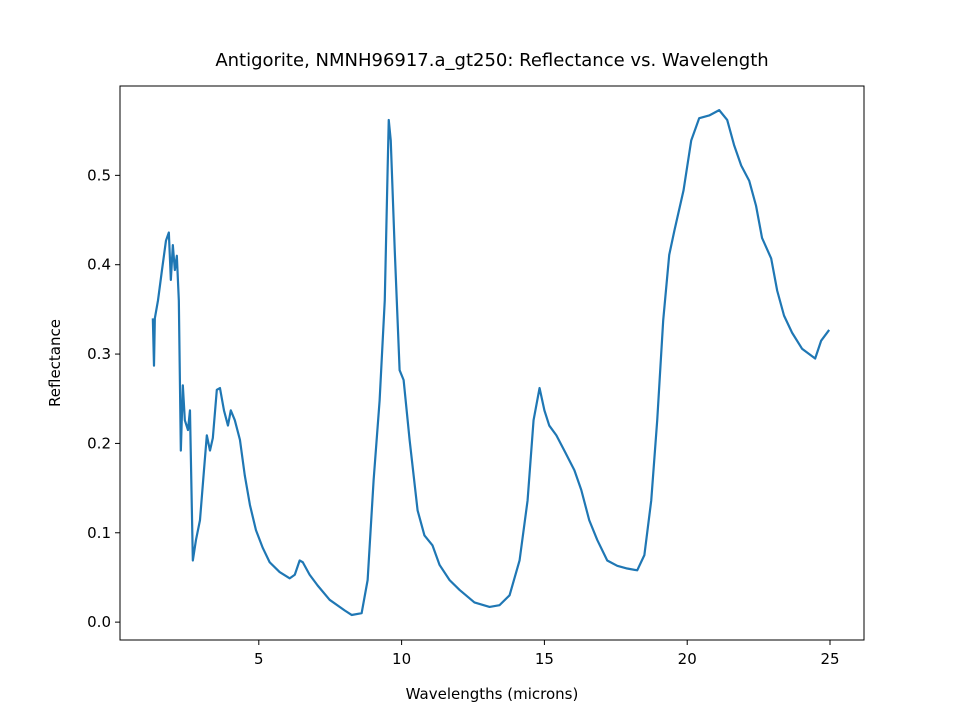 This screenshot has height=720, width=960. I want to click on y-tick-label: 0.1, so click(99, 533).